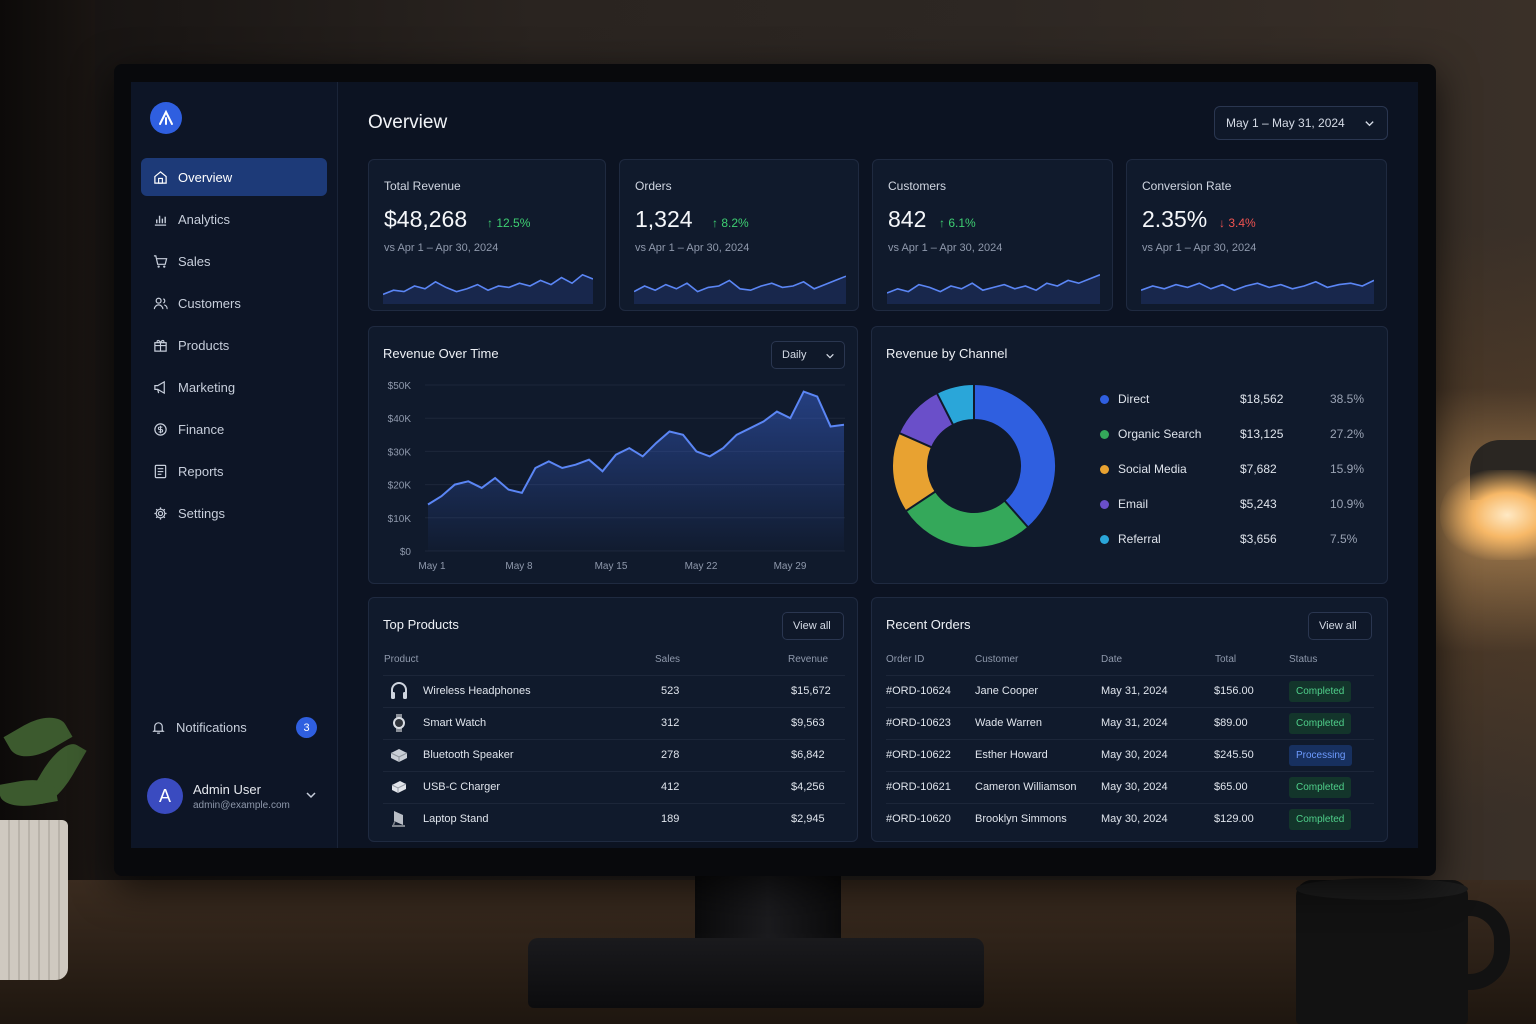 The height and width of the screenshot is (1024, 1536). What do you see at coordinates (160, 303) in the screenshot?
I see `users-icon` at bounding box center [160, 303].